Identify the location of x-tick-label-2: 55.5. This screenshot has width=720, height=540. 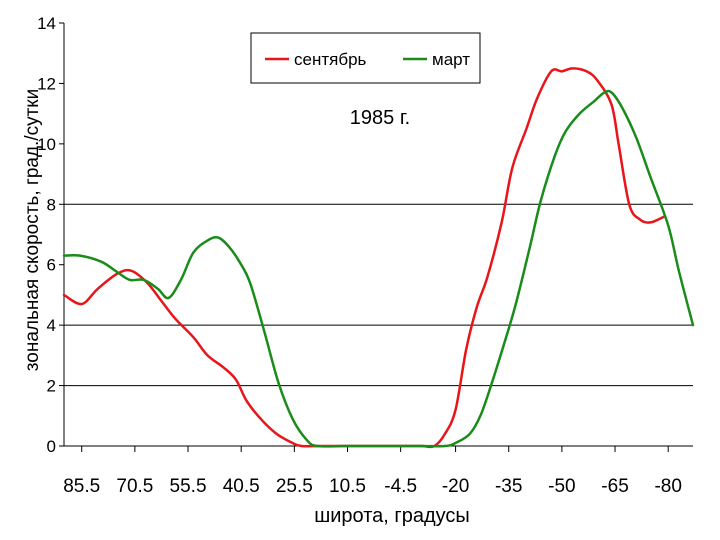
(188, 486).